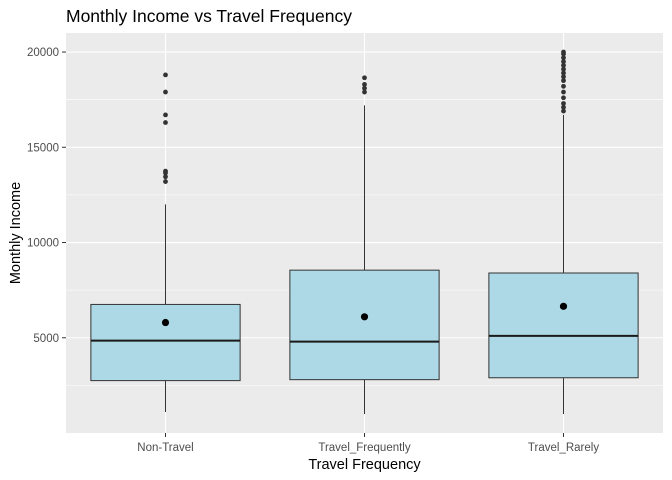 This screenshot has width=672, height=480. What do you see at coordinates (43, 53) in the screenshot?
I see `y-tick-label: 20000` at bounding box center [43, 53].